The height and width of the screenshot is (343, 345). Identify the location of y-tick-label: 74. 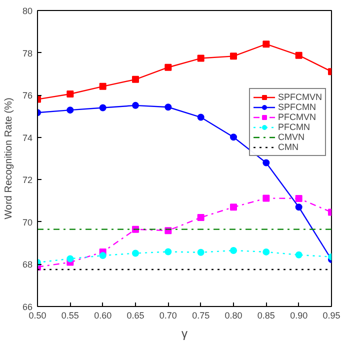
(27, 137).